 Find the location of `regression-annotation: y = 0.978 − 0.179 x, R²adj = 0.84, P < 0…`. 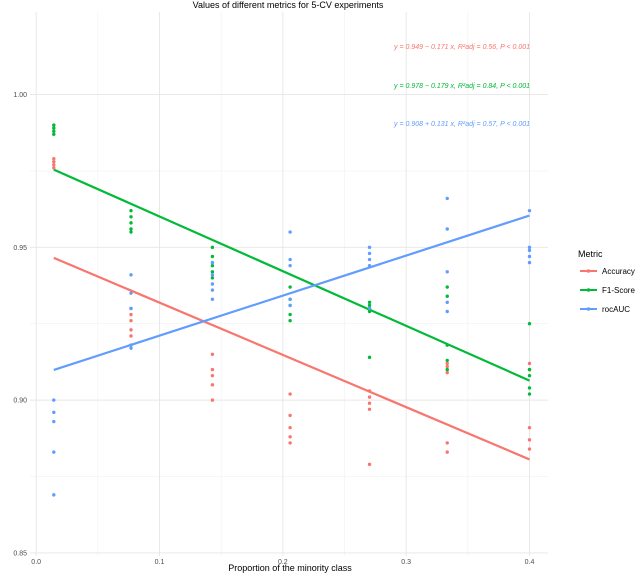

regression-annotation: y = 0.978 − 0.179 x, R²adj = 0.84, P < 0… is located at coordinates (461, 86).